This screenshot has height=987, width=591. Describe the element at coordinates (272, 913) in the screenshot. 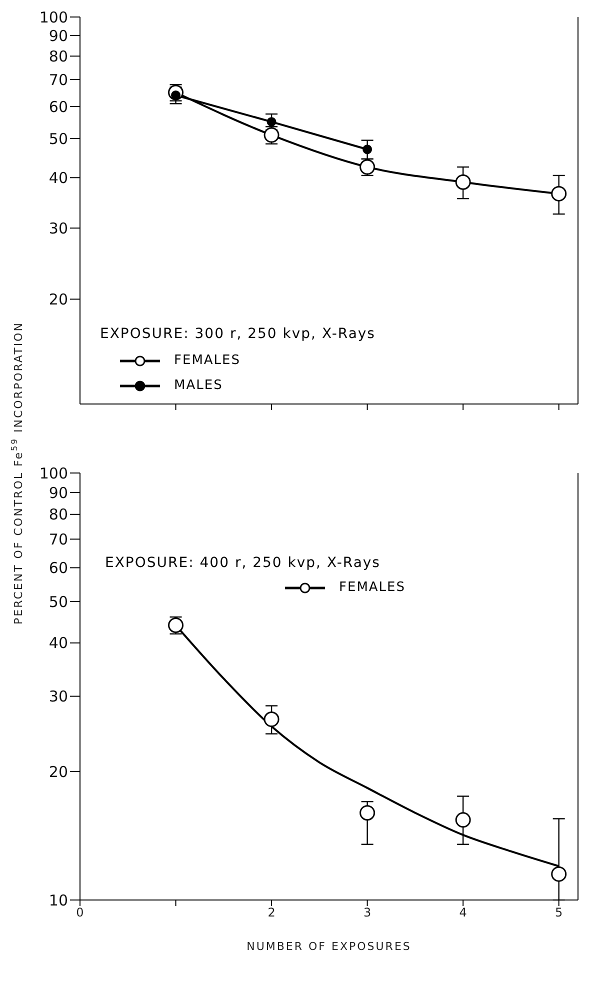

I see `x-tick-label: 2` at that location.